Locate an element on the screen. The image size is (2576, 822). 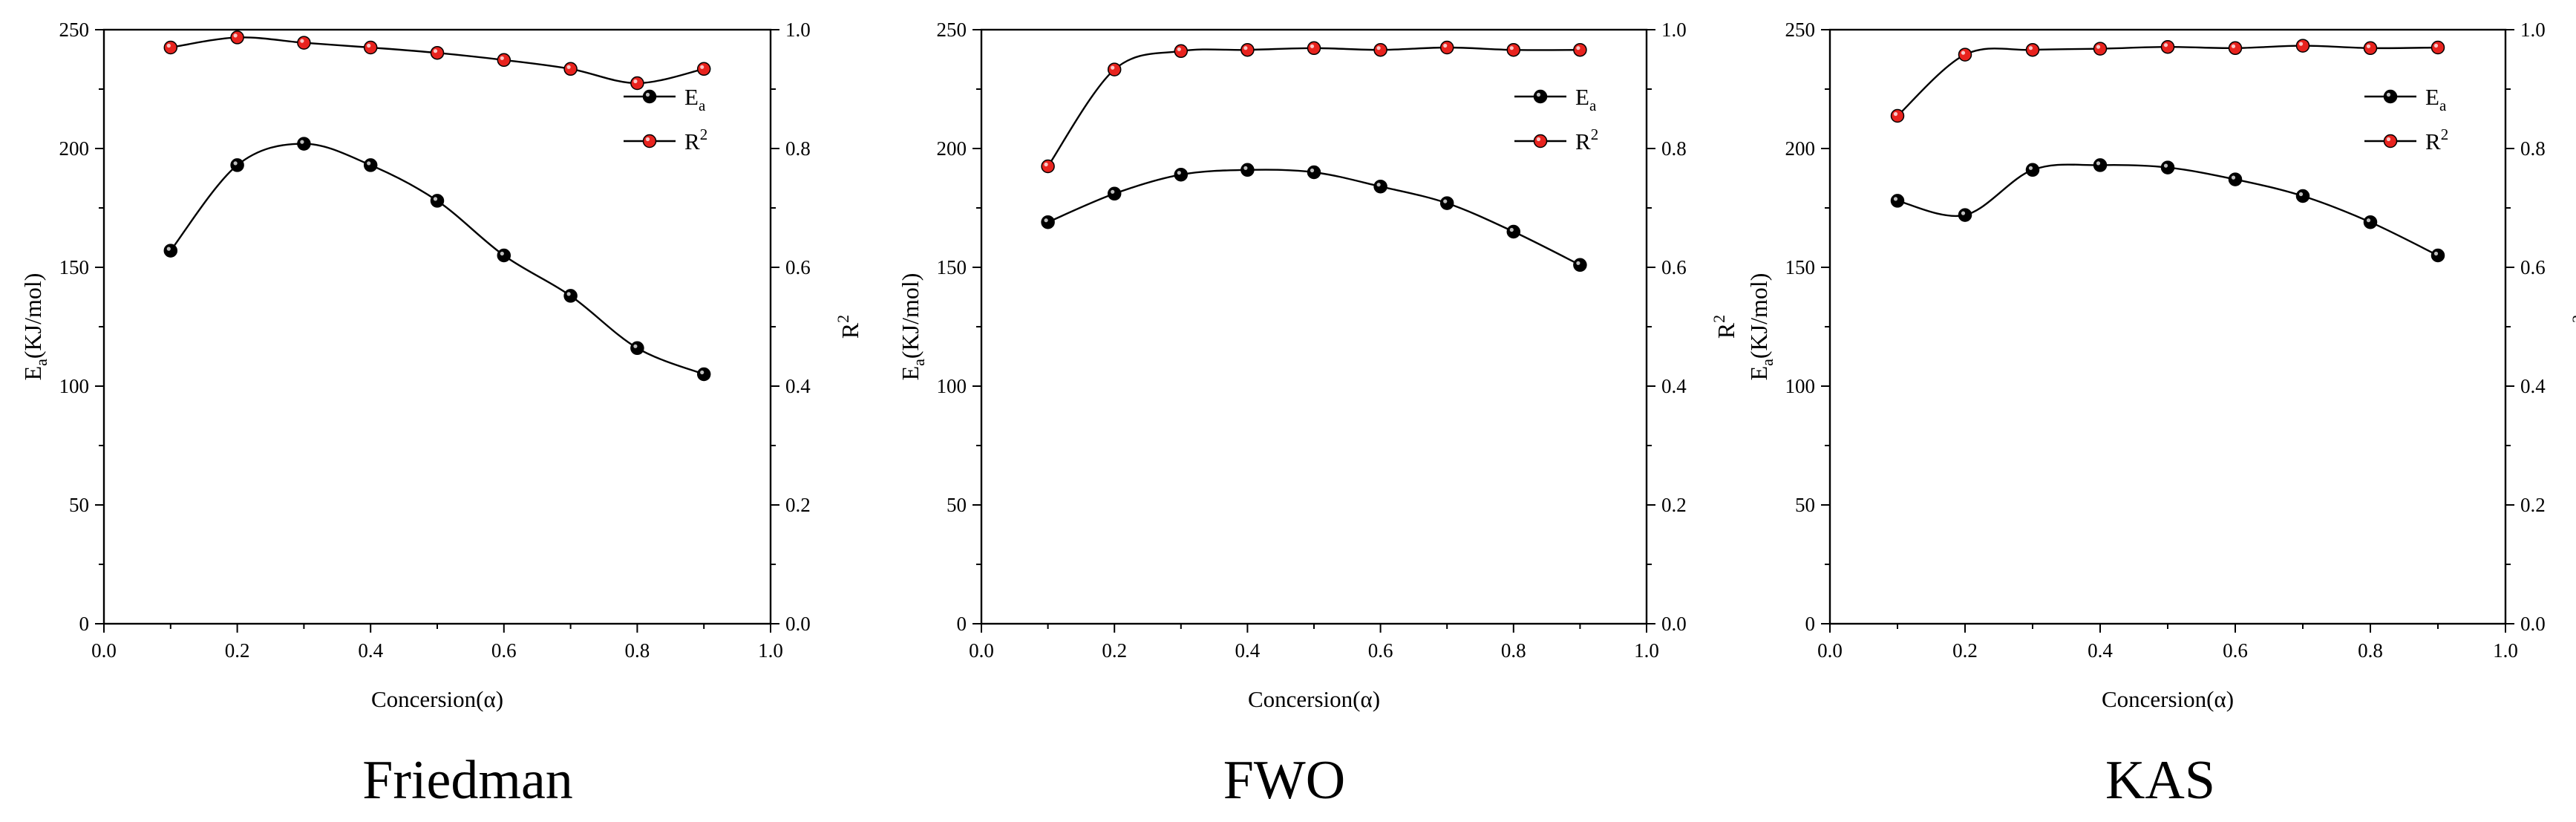
y-axis-label-rest: (KJ/mol) is located at coordinates (910, 316).